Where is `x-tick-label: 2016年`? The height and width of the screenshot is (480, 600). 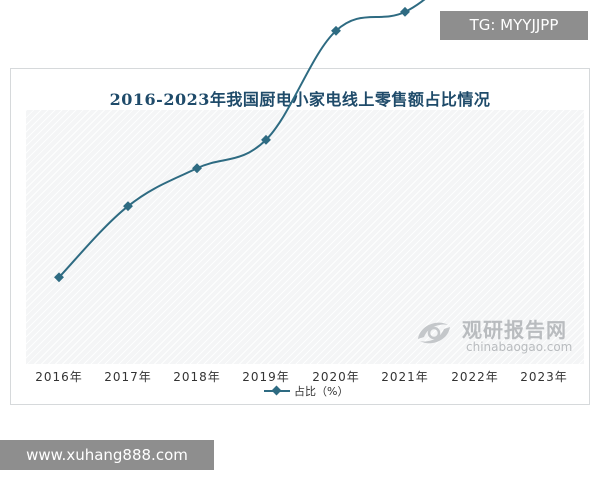 x-tick-label: 2016年 is located at coordinates (59, 377).